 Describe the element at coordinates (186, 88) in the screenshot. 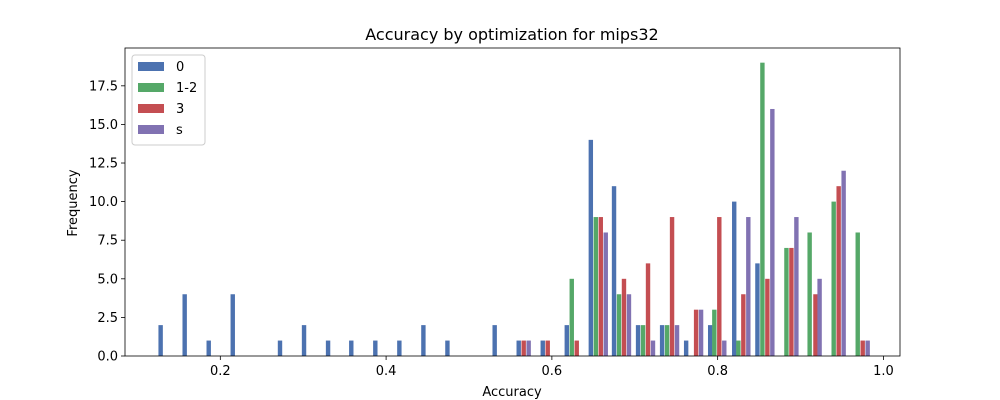

I see `legend-label-1: 1-2` at that location.